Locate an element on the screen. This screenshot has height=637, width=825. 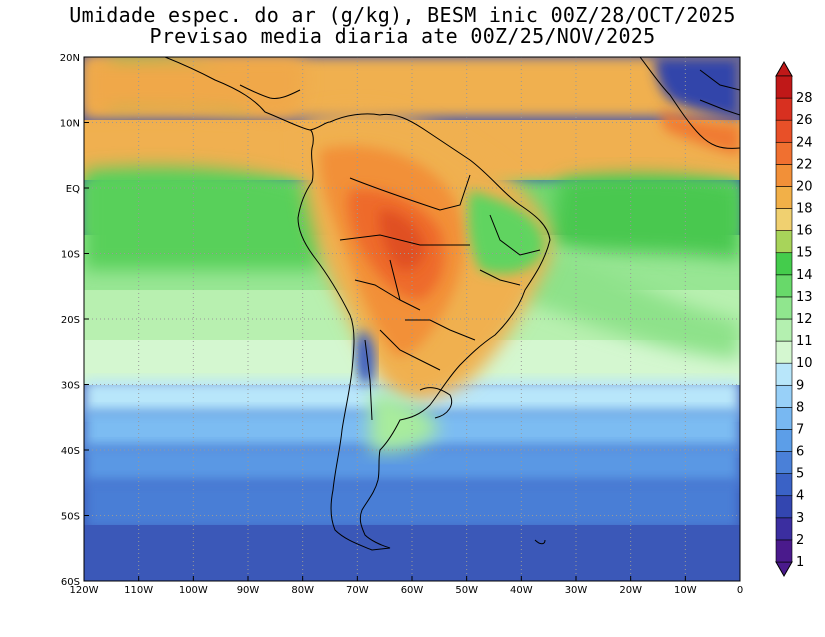
latitude-axis: 20N 10N EQ 10S 20S 30S 40S 50S 60S is located at coordinates (74, 320).